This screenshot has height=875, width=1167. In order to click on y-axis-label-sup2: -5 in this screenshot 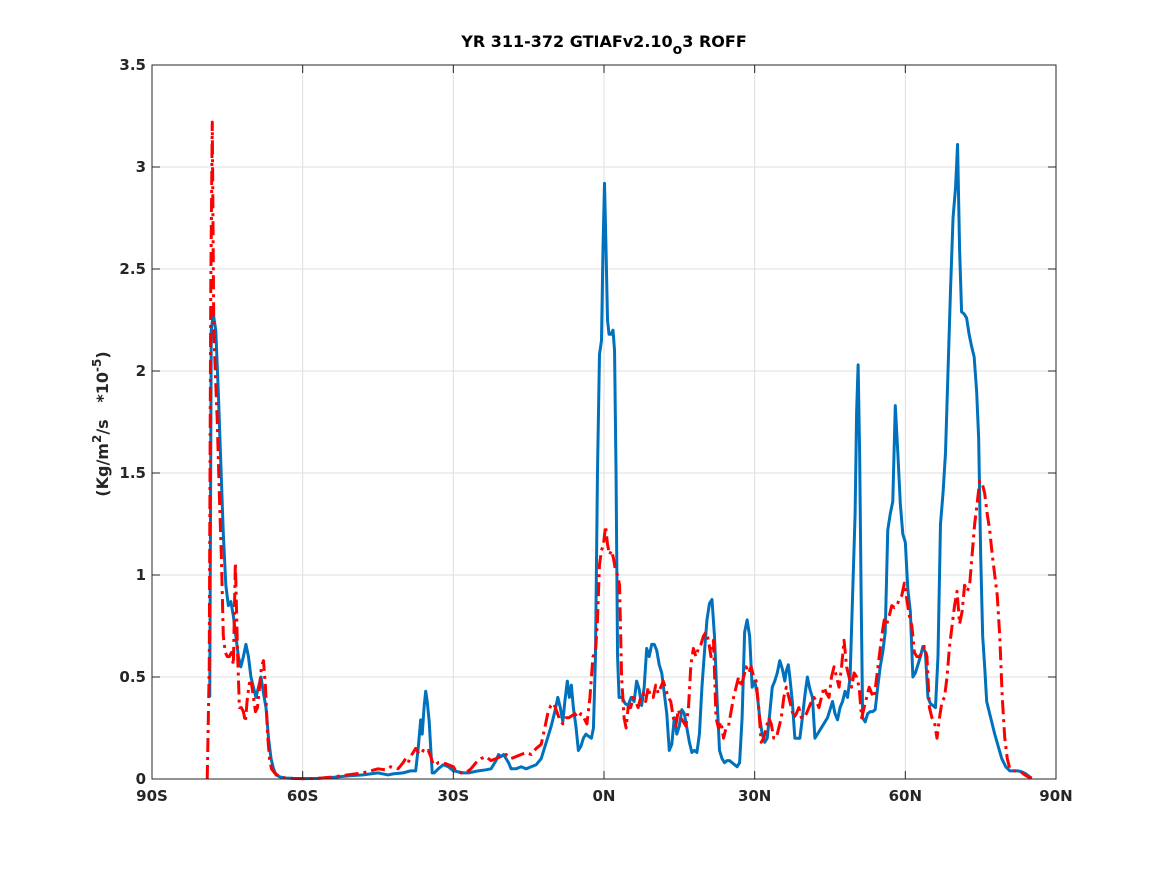, I will do `click(97, 365)`.